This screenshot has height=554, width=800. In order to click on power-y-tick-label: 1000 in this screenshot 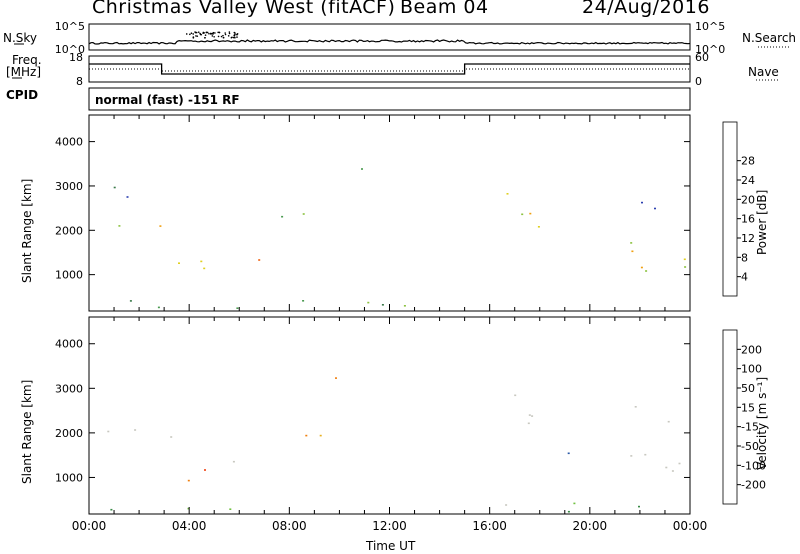, I will do `click(69, 275)`.